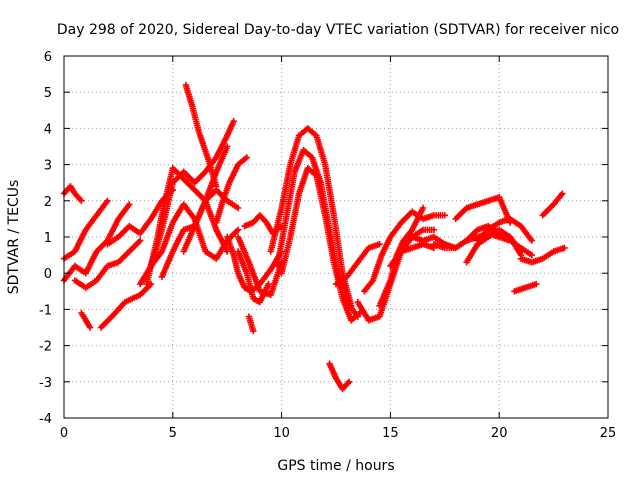  Describe the element at coordinates (335, 466) in the screenshot. I see `x-axis-label: GPS time / hours` at that location.